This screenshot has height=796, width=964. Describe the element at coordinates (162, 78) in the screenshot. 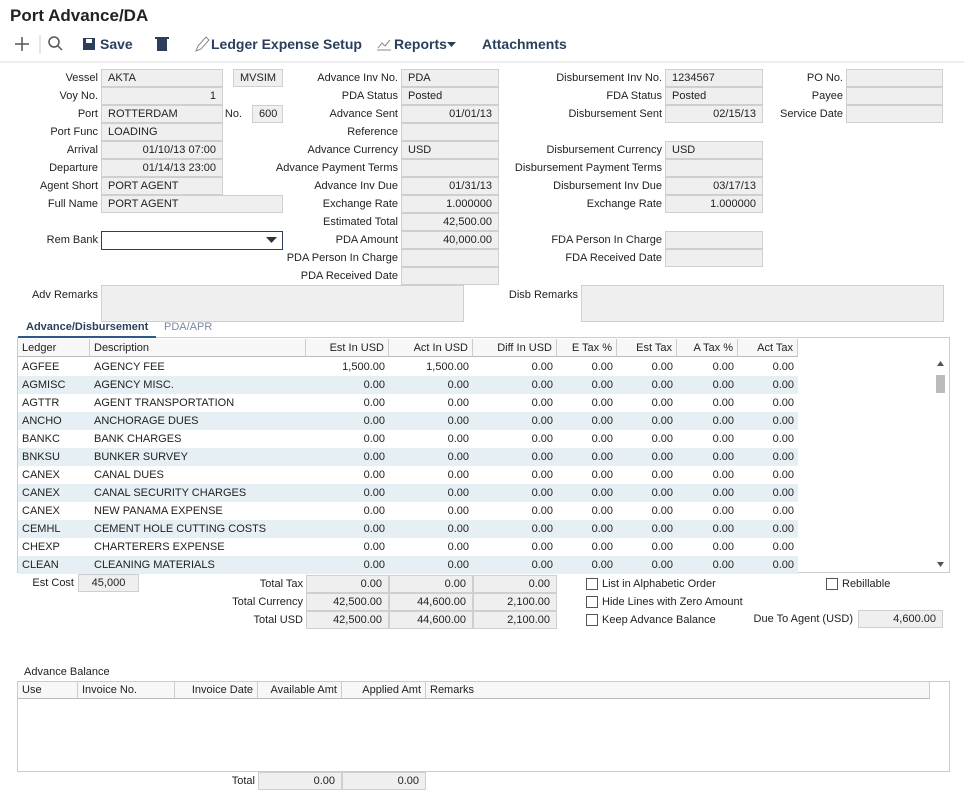

I see `field-value: AKTA` at that location.